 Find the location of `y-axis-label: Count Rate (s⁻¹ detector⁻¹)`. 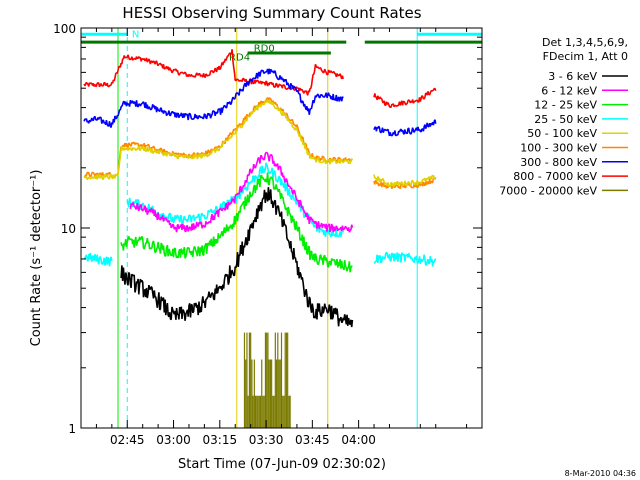

y-axis-label: Count Rate (s⁻¹ detector⁻¹) is located at coordinates (36, 258).